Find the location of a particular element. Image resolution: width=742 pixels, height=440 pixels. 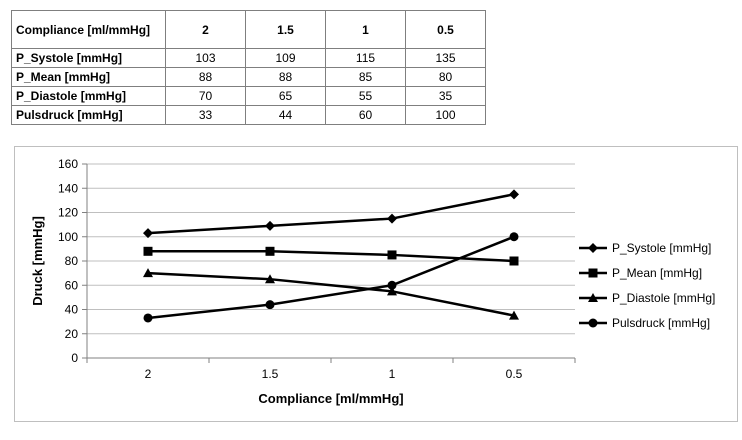

table-cell: 55 is located at coordinates (365, 96).